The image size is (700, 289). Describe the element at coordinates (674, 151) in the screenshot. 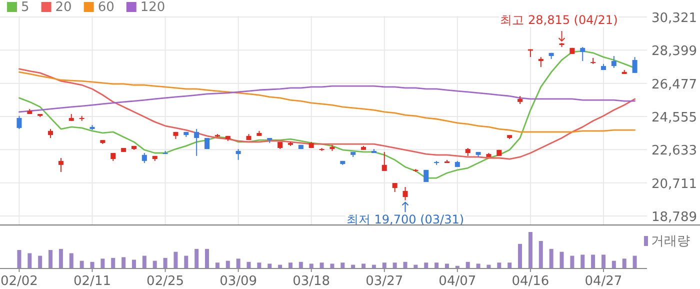

I see `y-tick-label: 22,633` at that location.